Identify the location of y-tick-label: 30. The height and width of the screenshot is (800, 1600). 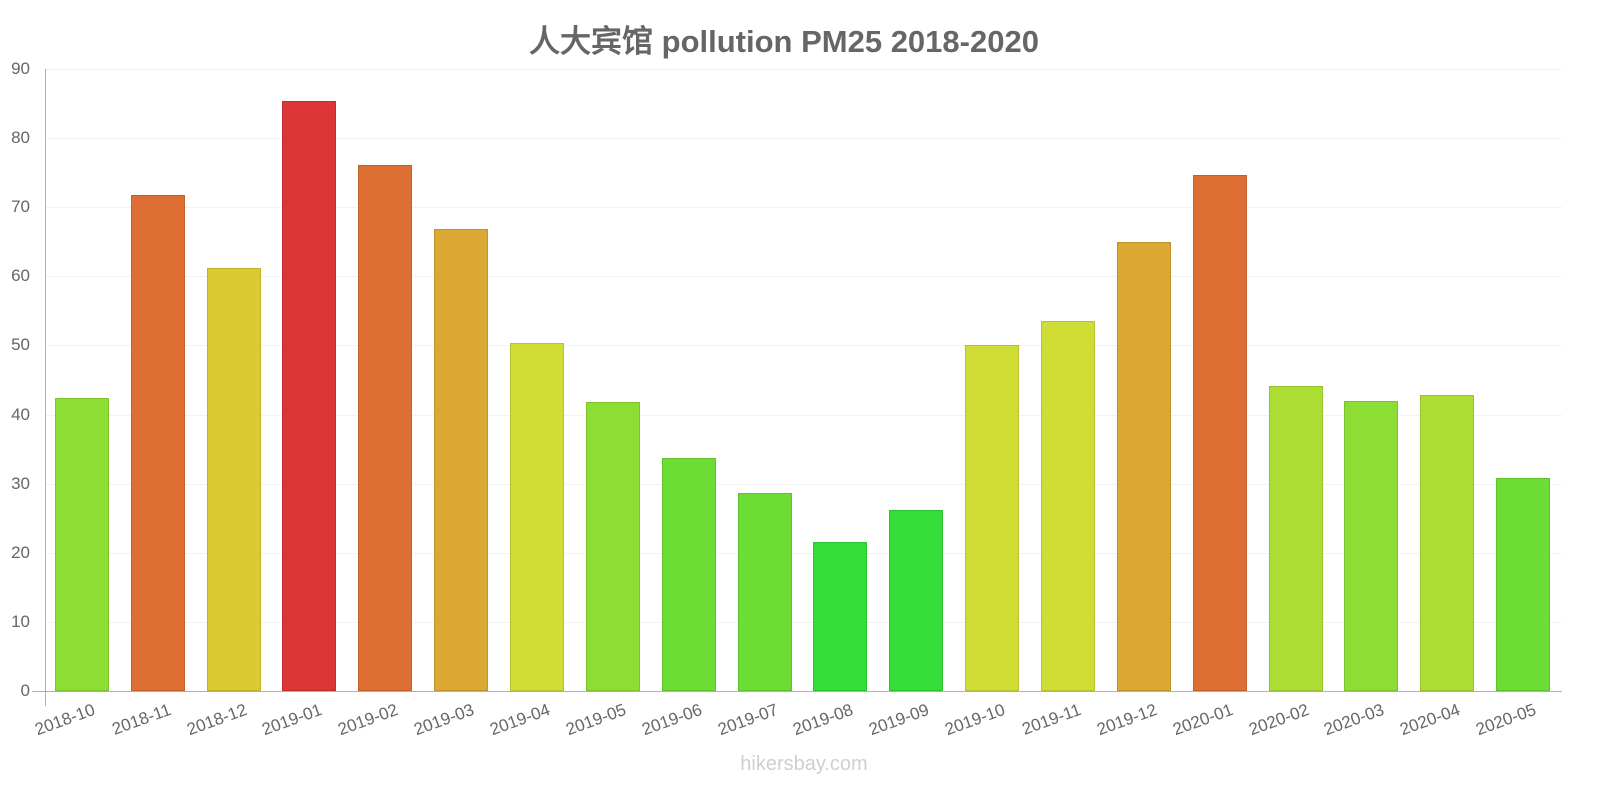
(20, 483).